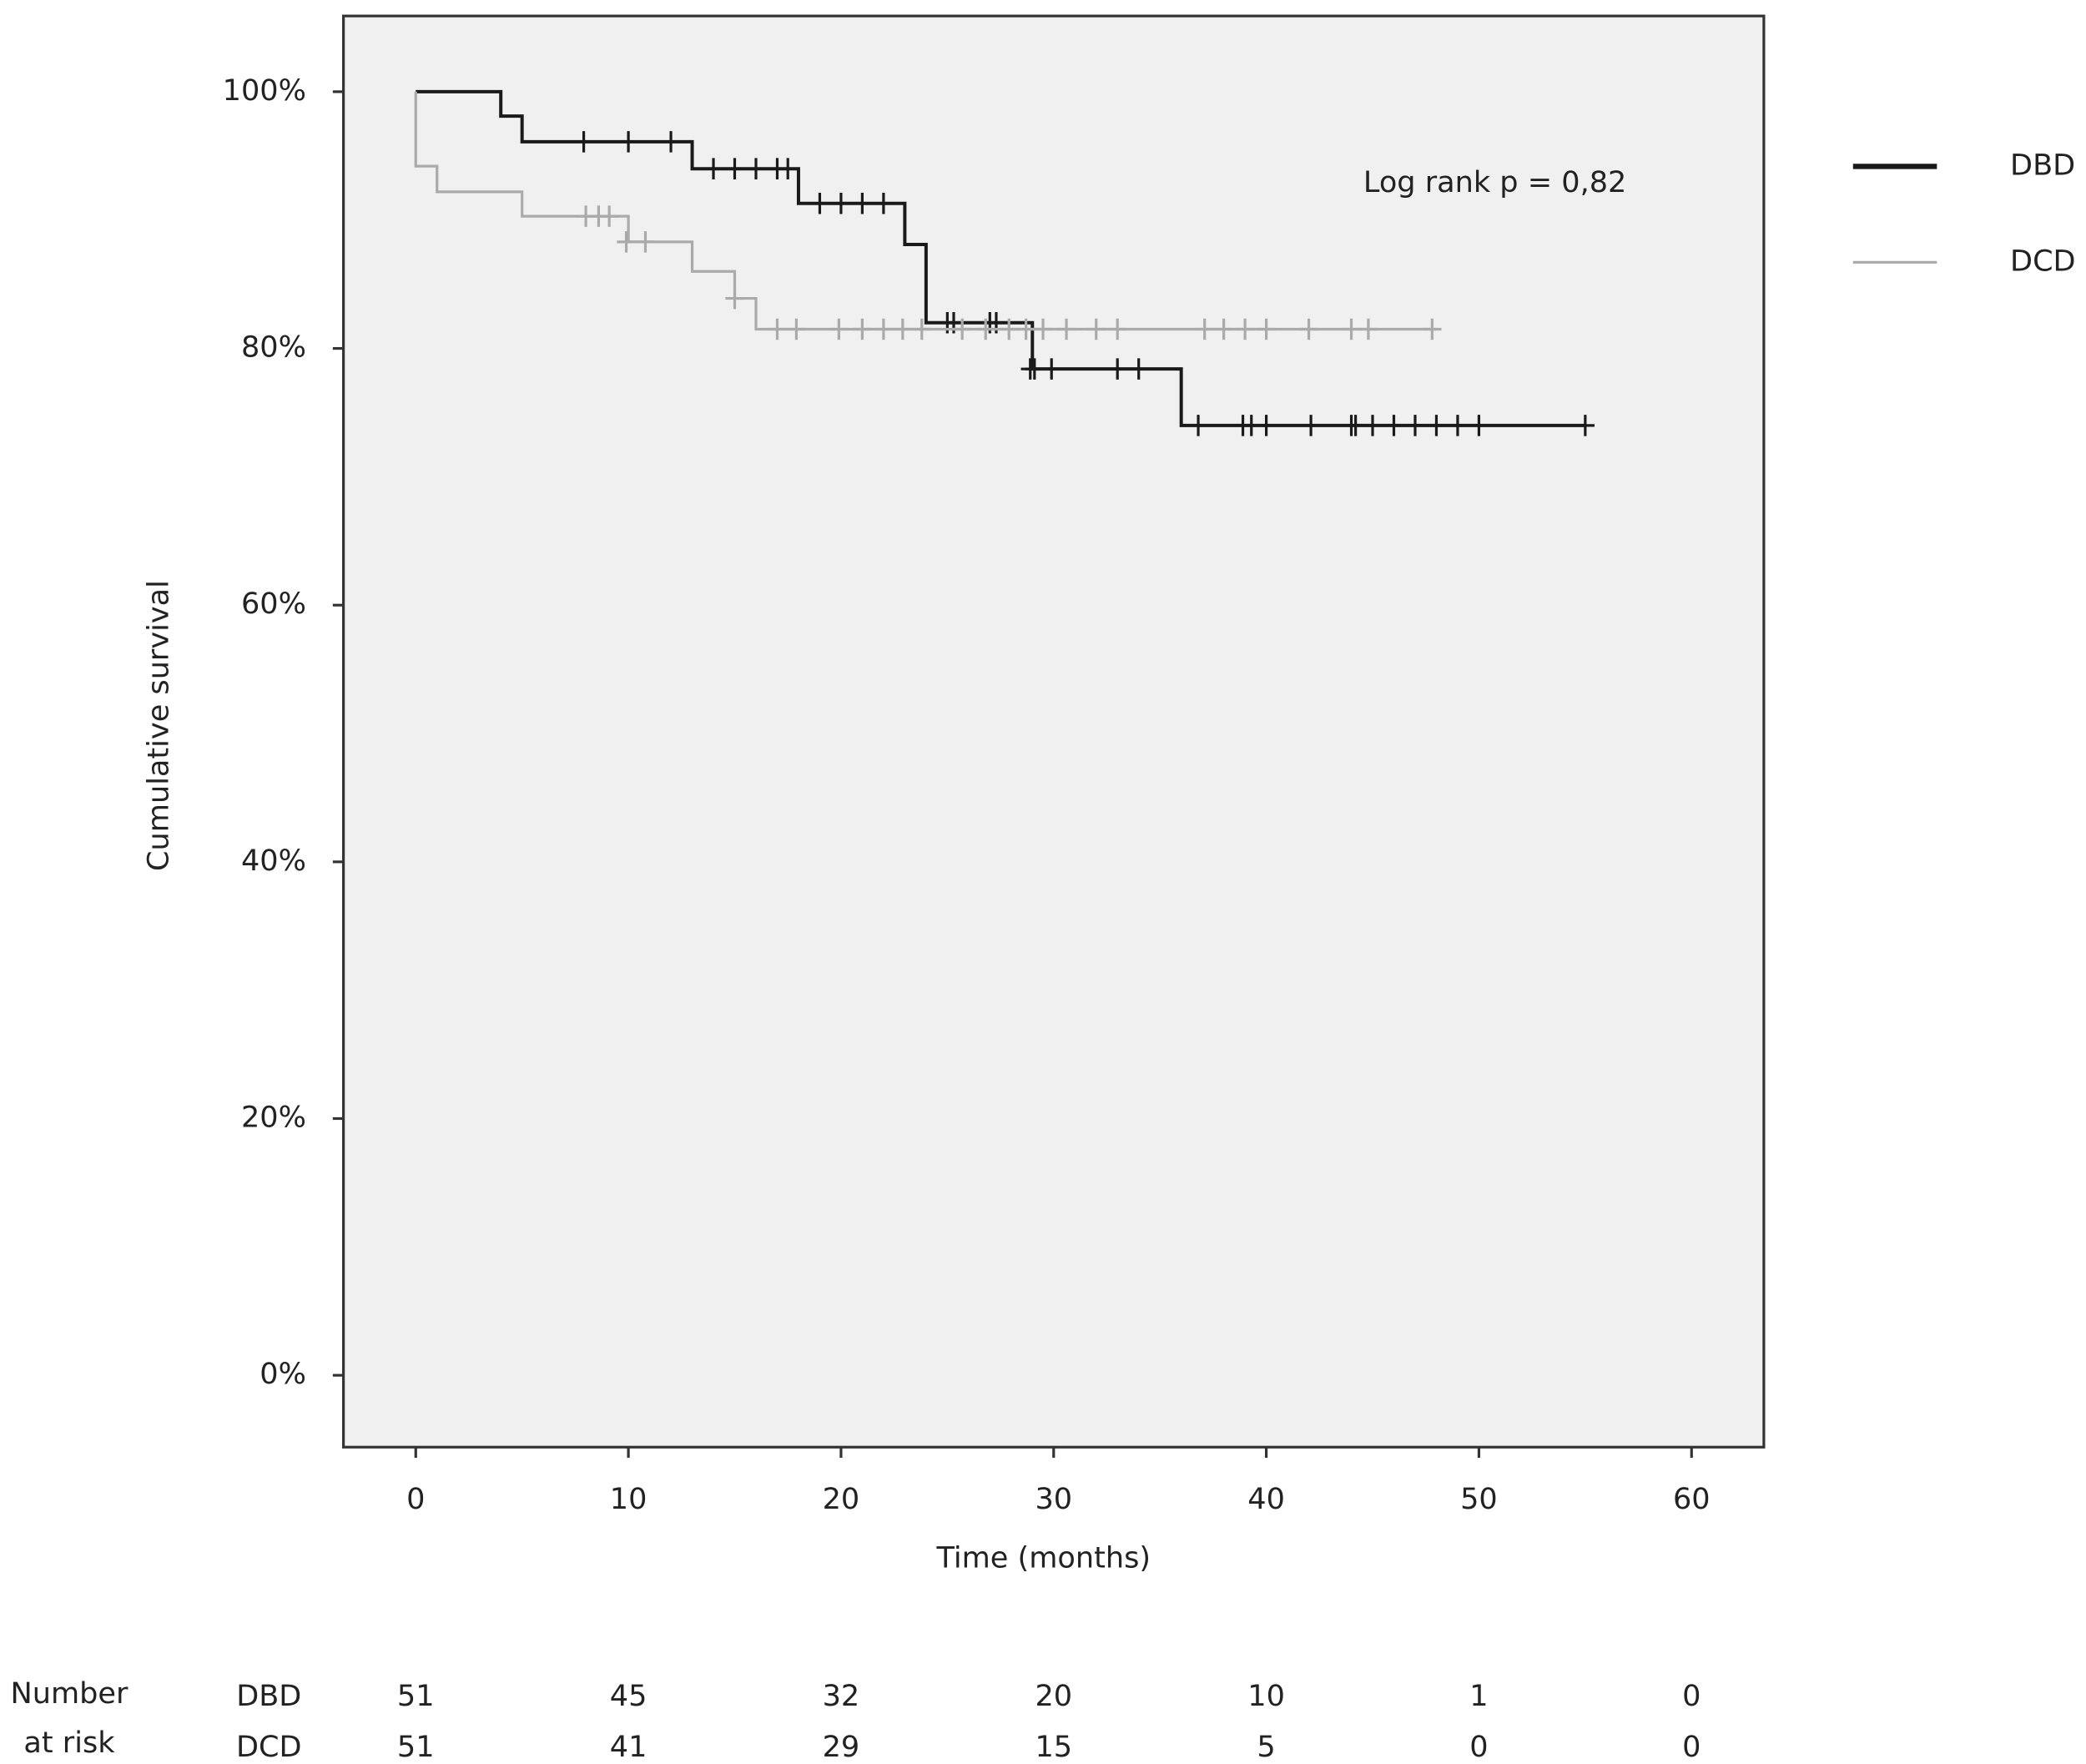  I want to click on y-tick-label: 20%, so click(273, 1117).